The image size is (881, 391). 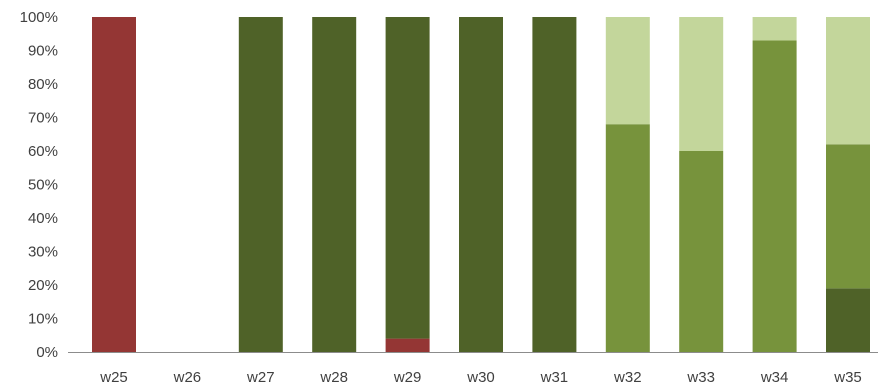 What do you see at coordinates (407, 377) in the screenshot?
I see `x-tick-label-w29: w29` at bounding box center [407, 377].